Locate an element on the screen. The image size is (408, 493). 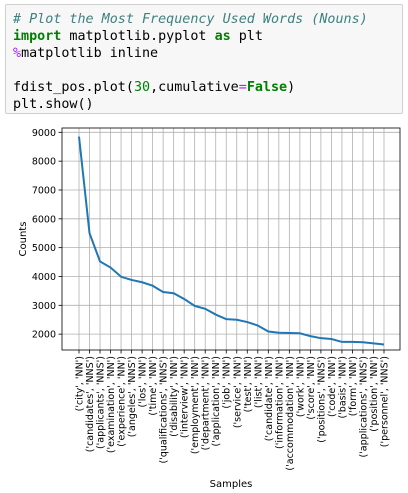
x-tick-label: ('accommodation', 'NN') is located at coordinates (290, 413).